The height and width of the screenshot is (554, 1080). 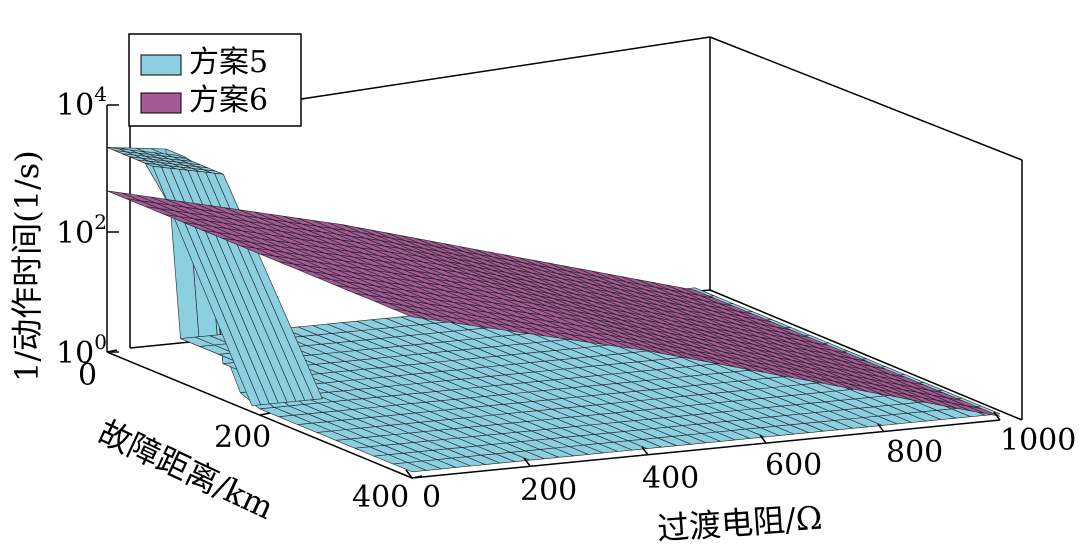 I want to click on legend: 方案5 方案6, so click(x=215, y=80).